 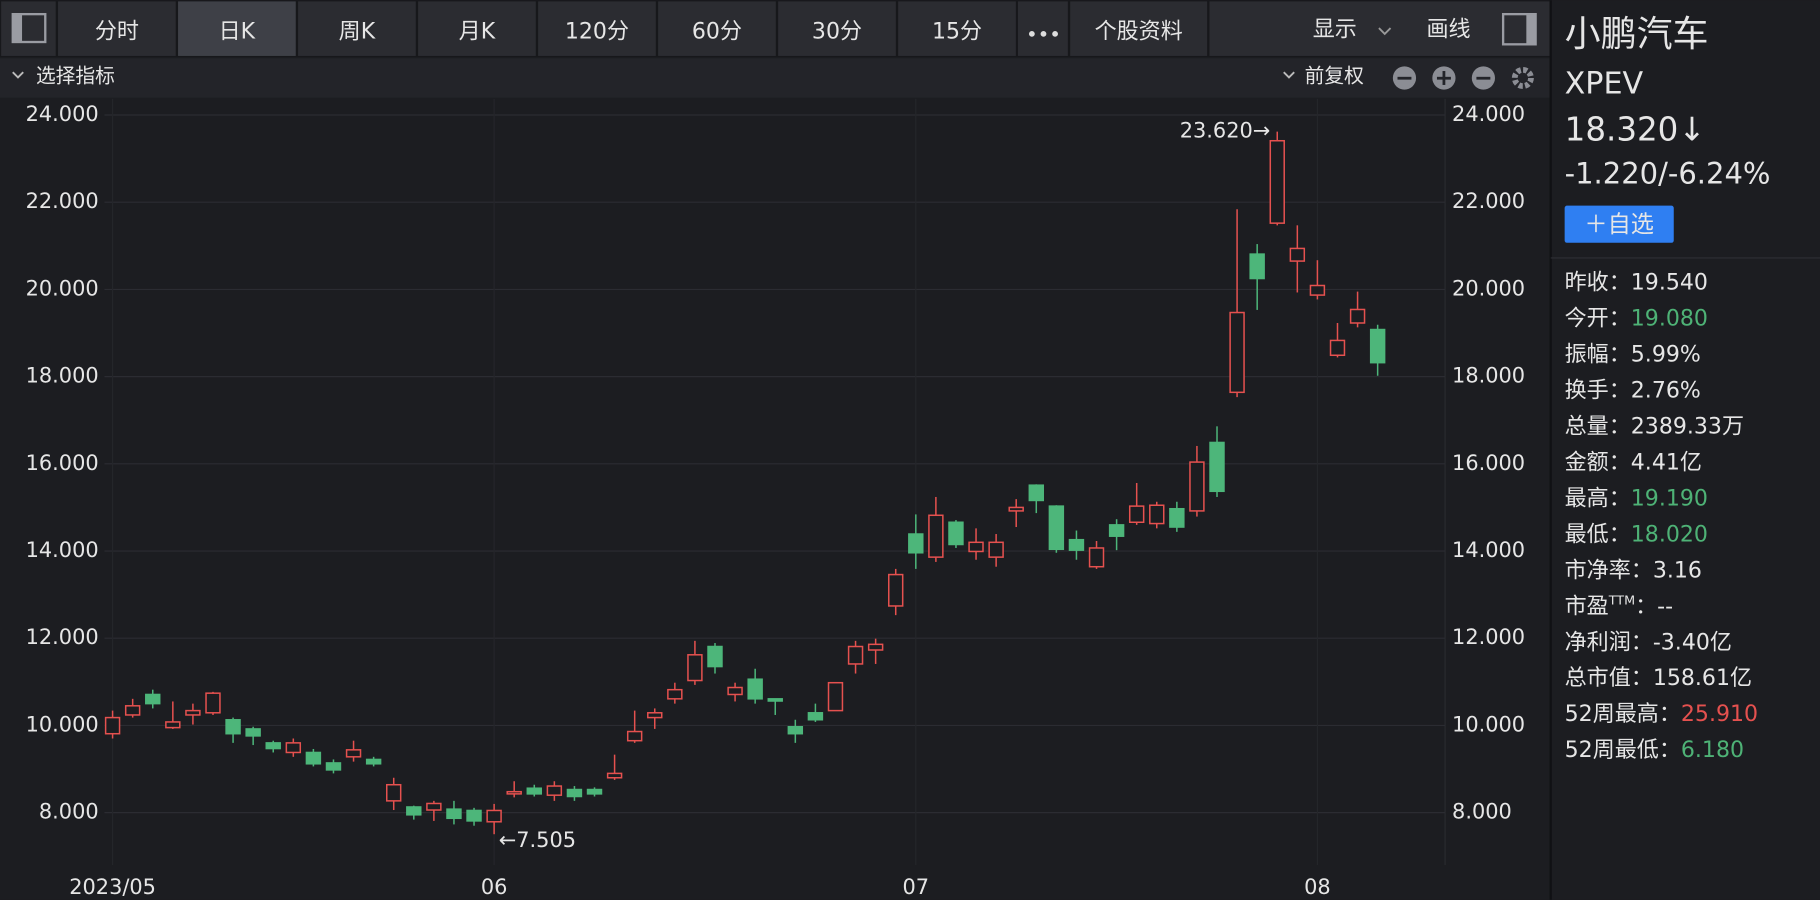 I want to click on stat-row: 总量：2389.33万, so click(x=1654, y=426).